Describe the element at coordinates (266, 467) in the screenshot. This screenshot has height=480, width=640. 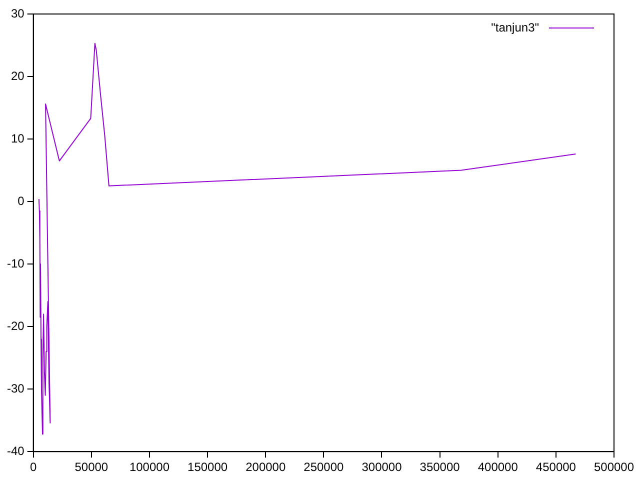
I see `x-tick-label: 200000` at that location.